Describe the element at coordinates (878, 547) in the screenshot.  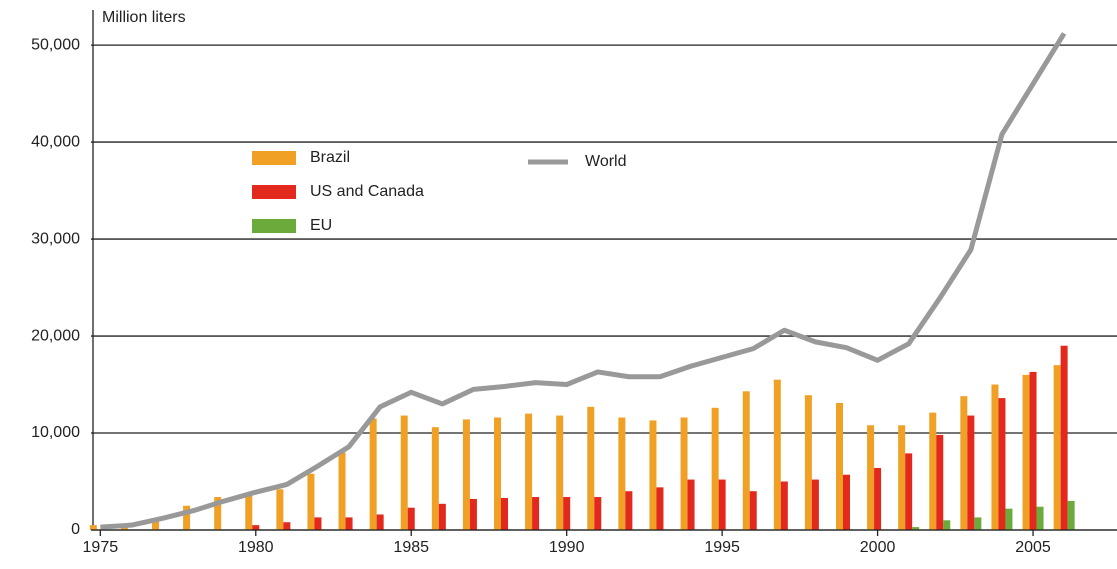
I see `x-tick-label: 2000` at that location.